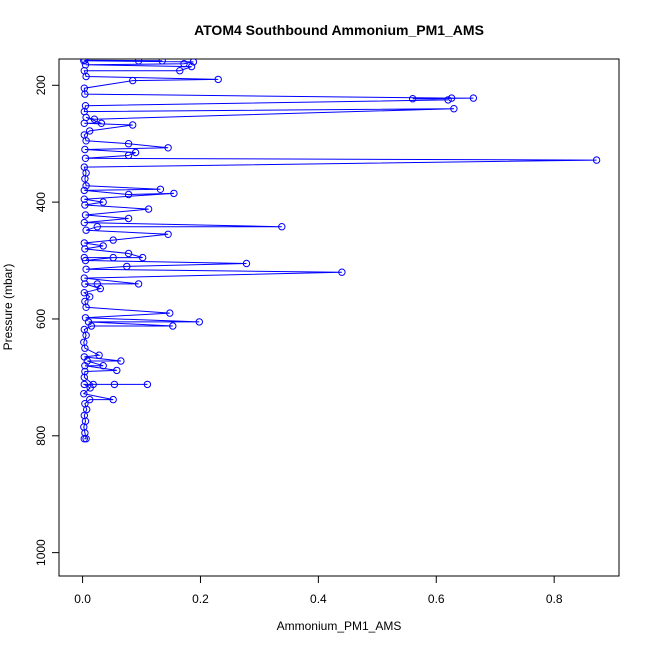  I want to click on y-tick-label: 1000, so click(41, 552).